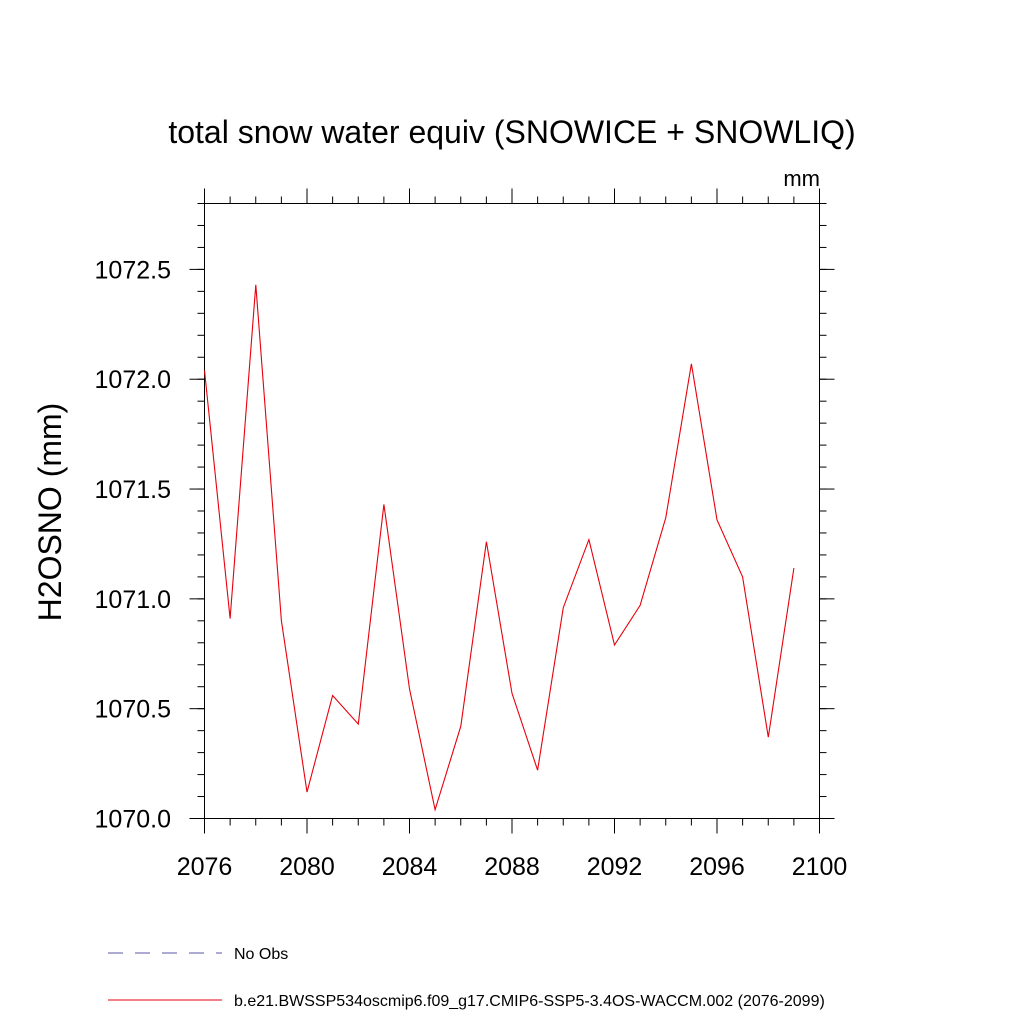 Image resolution: width=1024 pixels, height=1024 pixels. Describe the element at coordinates (410, 867) in the screenshot. I see `x-tick-label: 2084` at that location.